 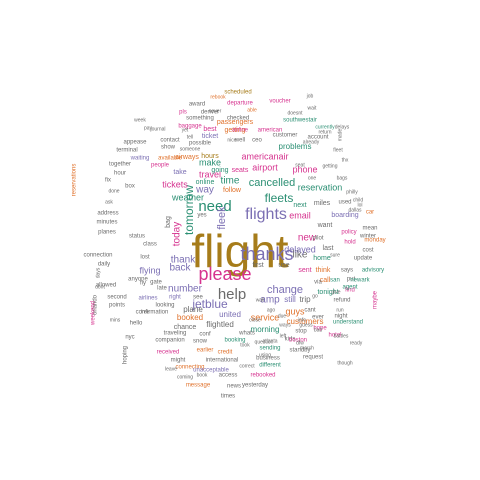 What do you see at coordinates (126, 355) in the screenshot?
I see `word-171: hoping` at bounding box center [126, 355].